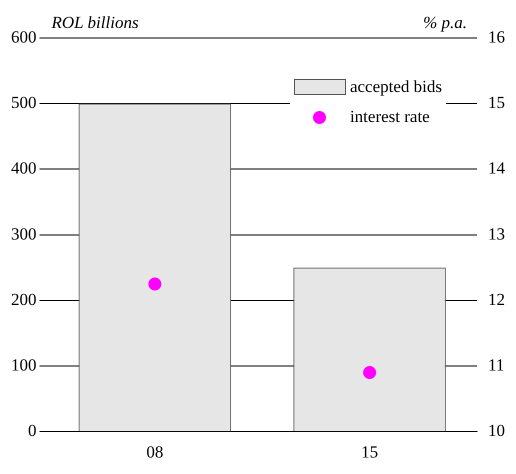  I want to click on y-tick-label: 0, so click(32, 430).